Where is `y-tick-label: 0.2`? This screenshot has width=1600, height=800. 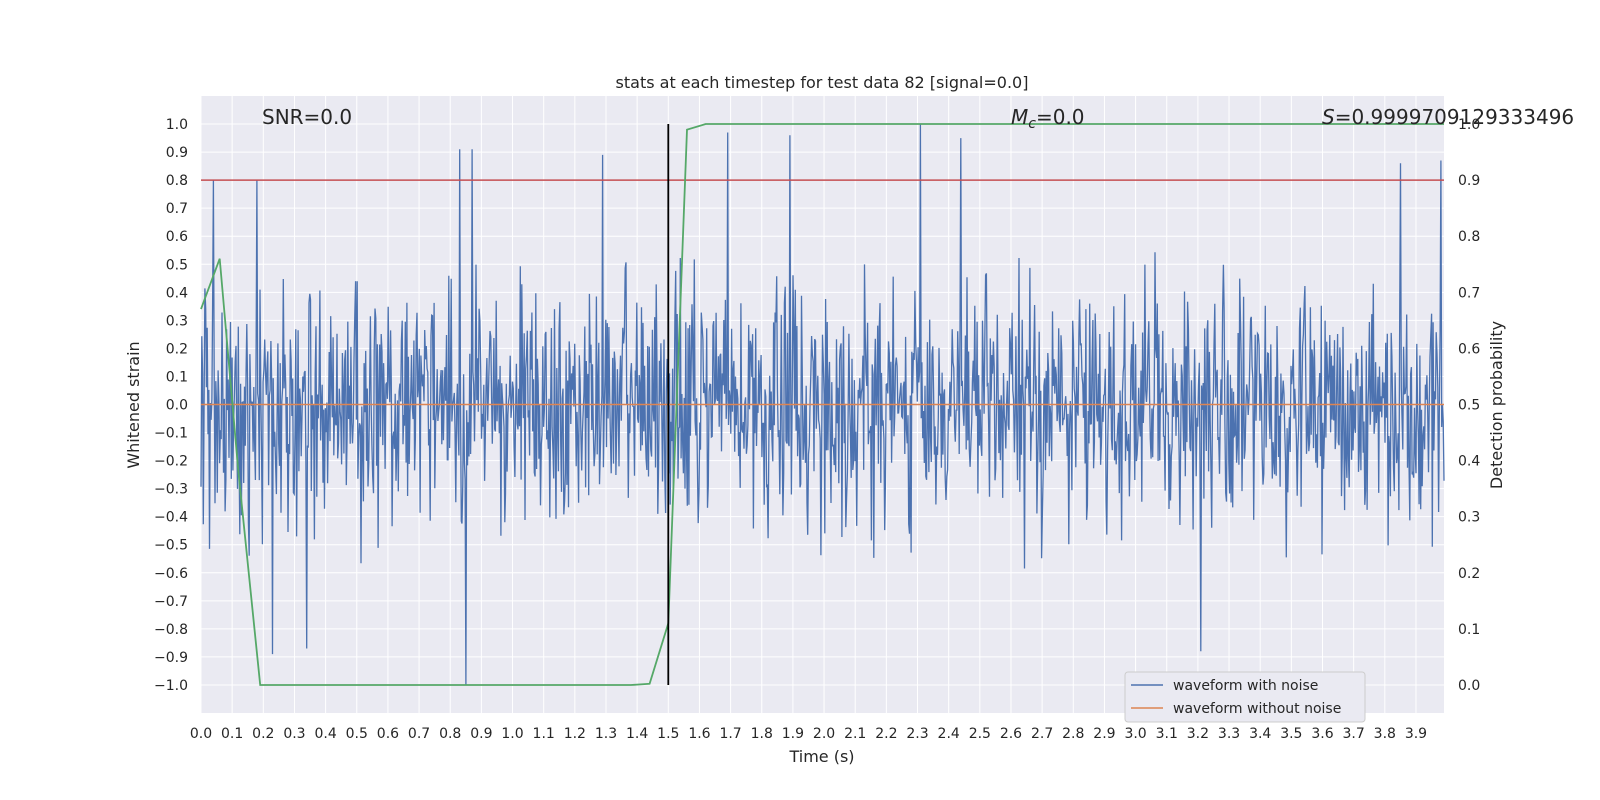
y-tick-label: 0.2 is located at coordinates (177, 349).